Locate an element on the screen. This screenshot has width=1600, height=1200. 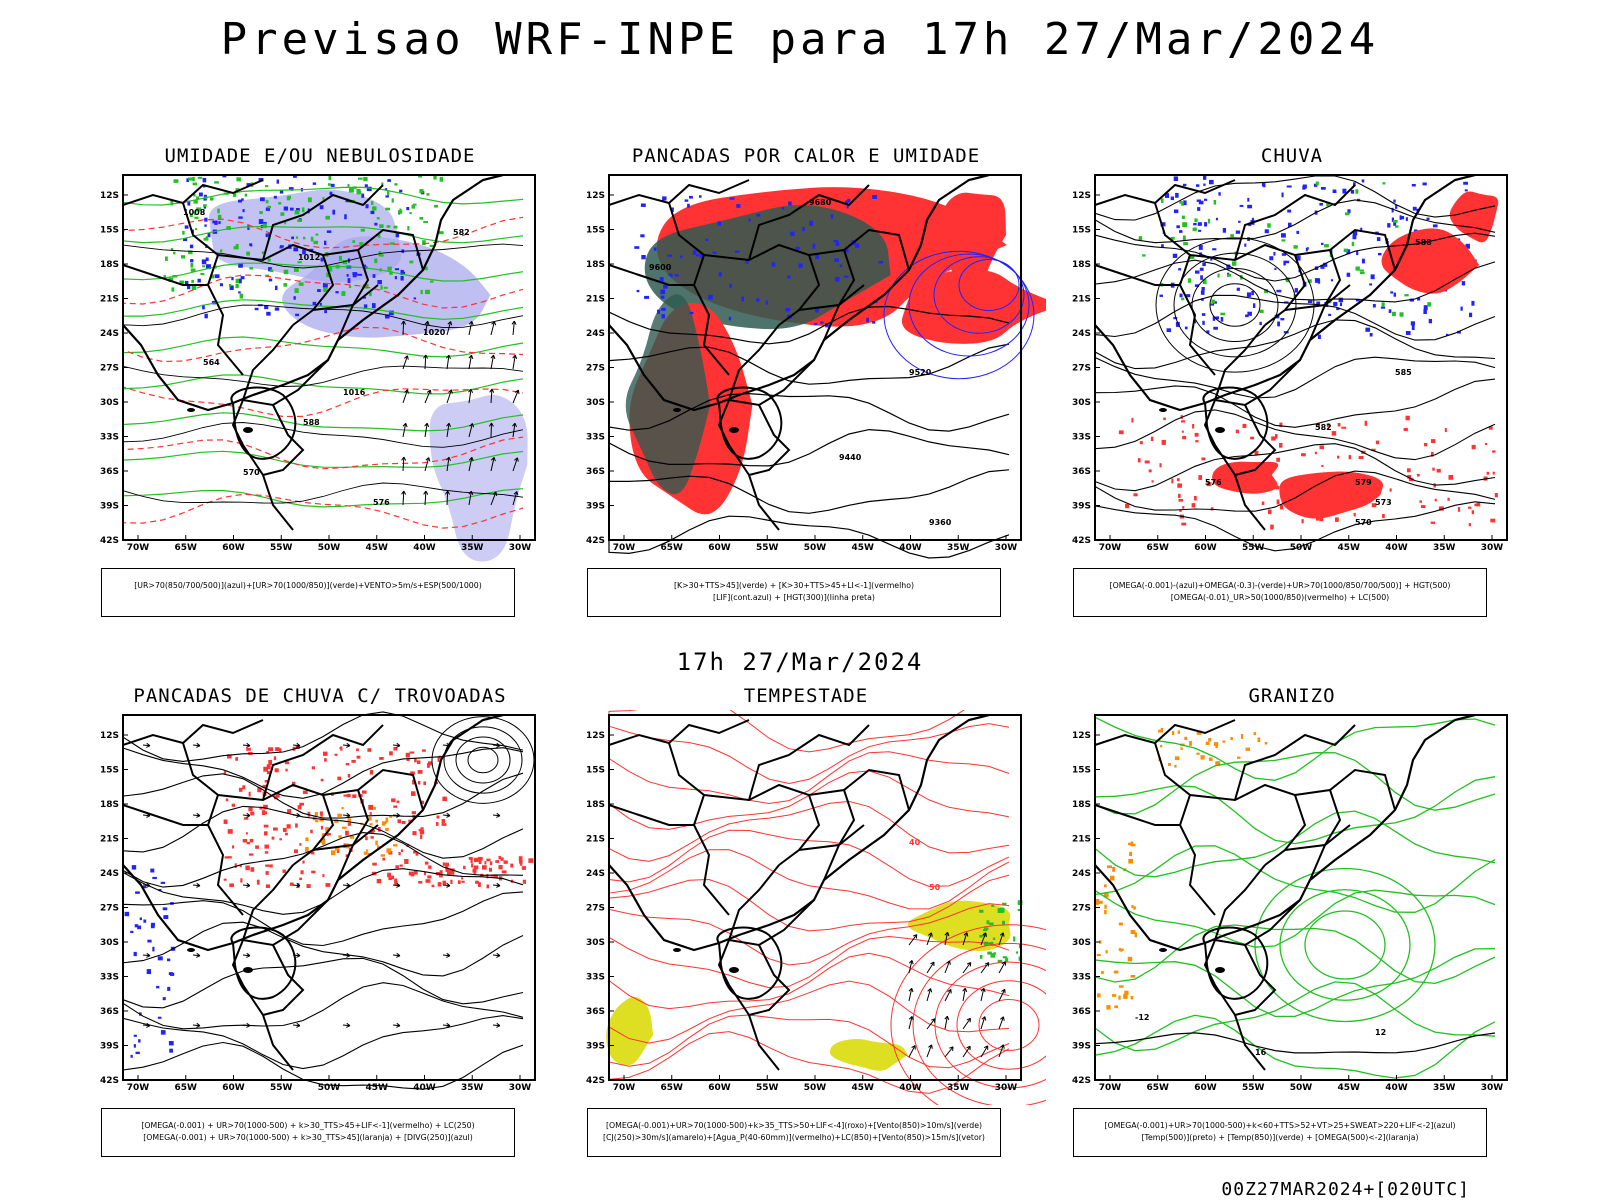
lat-label: 18S is located at coordinates (1081, 265).